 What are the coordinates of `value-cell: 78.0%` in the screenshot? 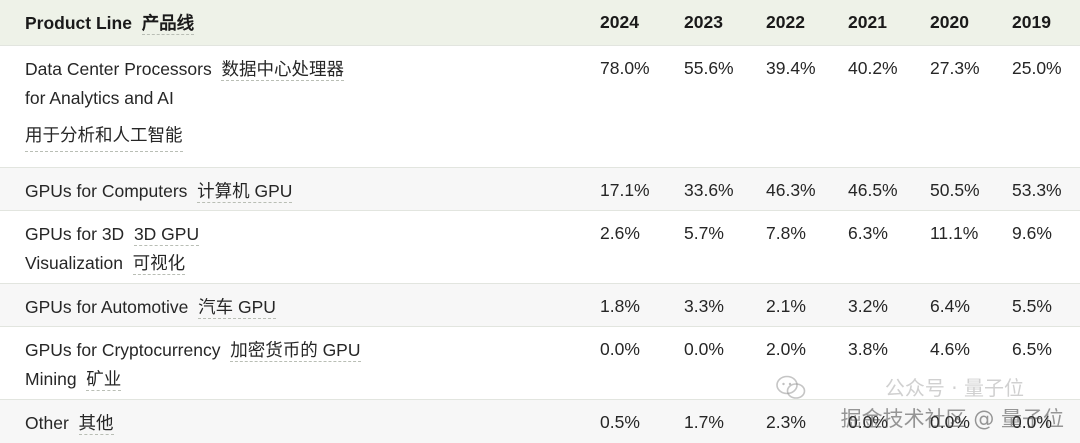 It's located at (622, 105).